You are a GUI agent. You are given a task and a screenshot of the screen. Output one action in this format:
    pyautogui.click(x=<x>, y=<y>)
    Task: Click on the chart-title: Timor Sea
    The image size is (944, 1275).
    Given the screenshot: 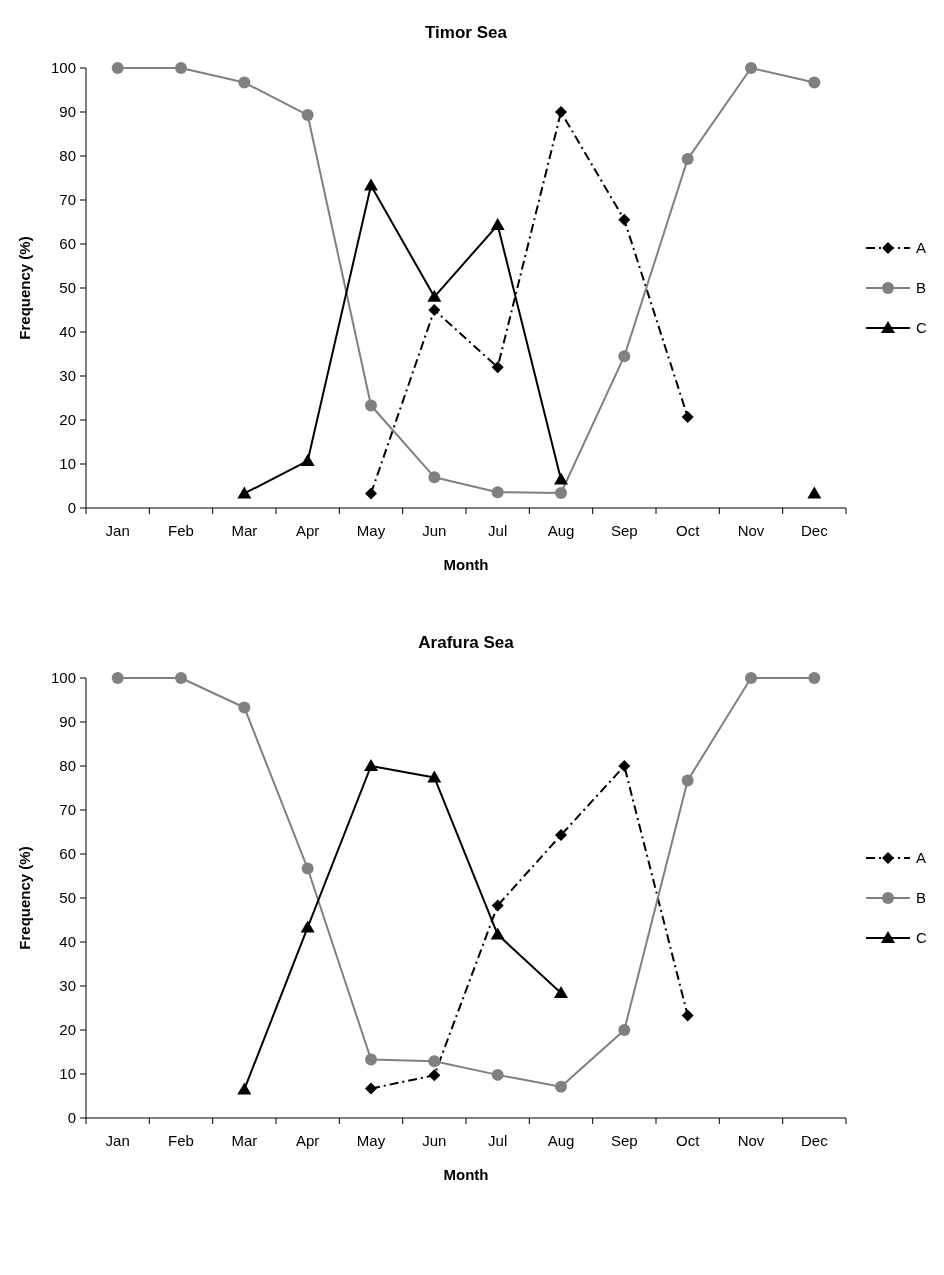 What is the action you would take?
    pyautogui.click(x=466, y=32)
    